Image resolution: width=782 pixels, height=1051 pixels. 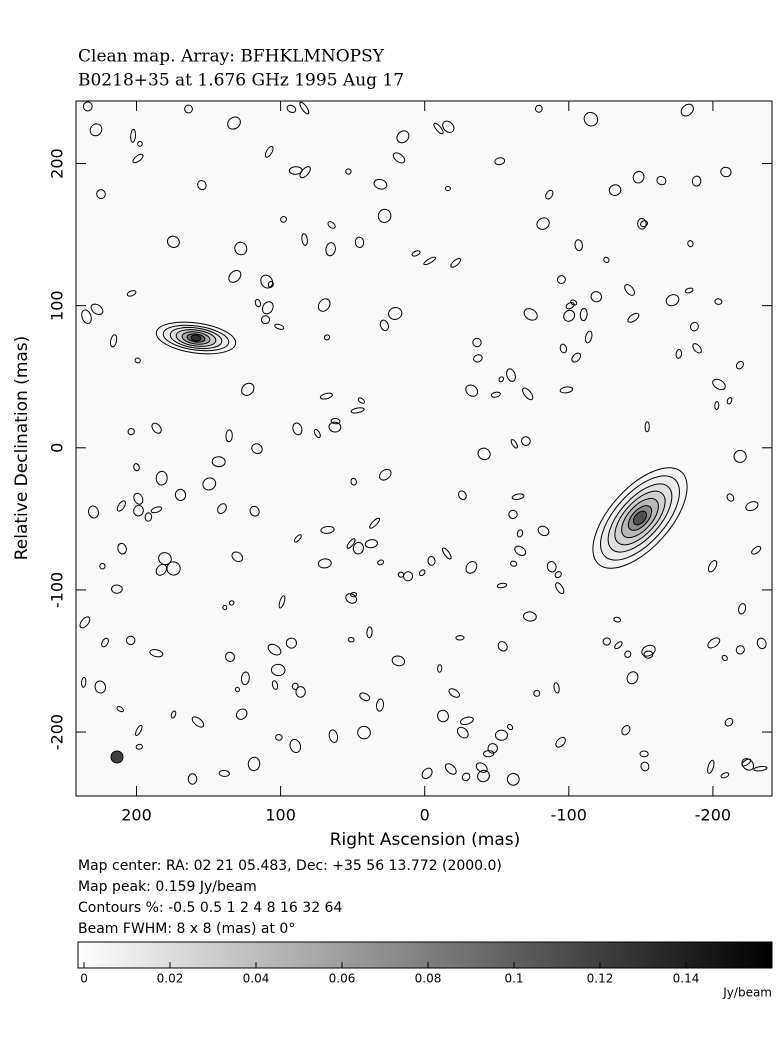 What do you see at coordinates (210, 908) in the screenshot?
I see `note: Contours %: -0.5 0.5 1 2 4 8 16 32 64` at bounding box center [210, 908].